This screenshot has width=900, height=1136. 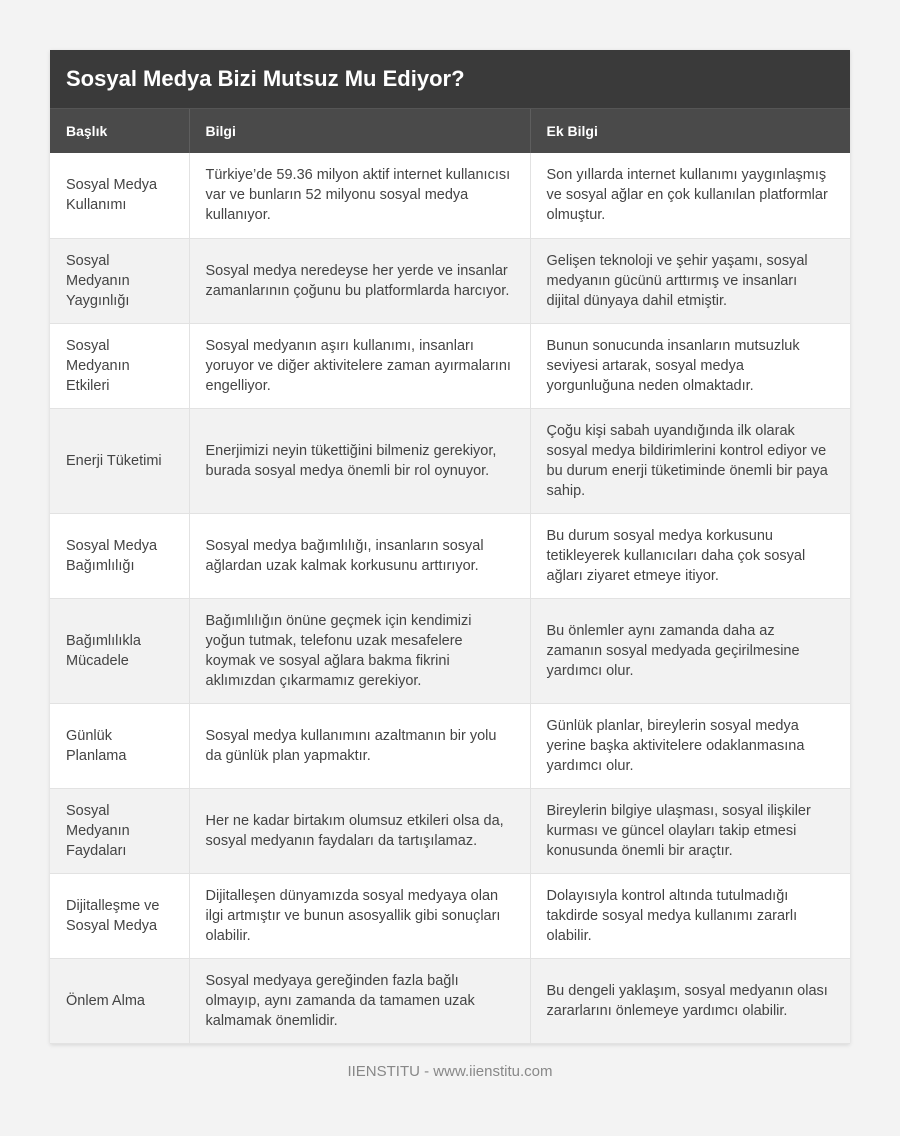 What do you see at coordinates (120, 651) in the screenshot?
I see `cell-baslik: Bağımlılıkla Mücadele` at bounding box center [120, 651].